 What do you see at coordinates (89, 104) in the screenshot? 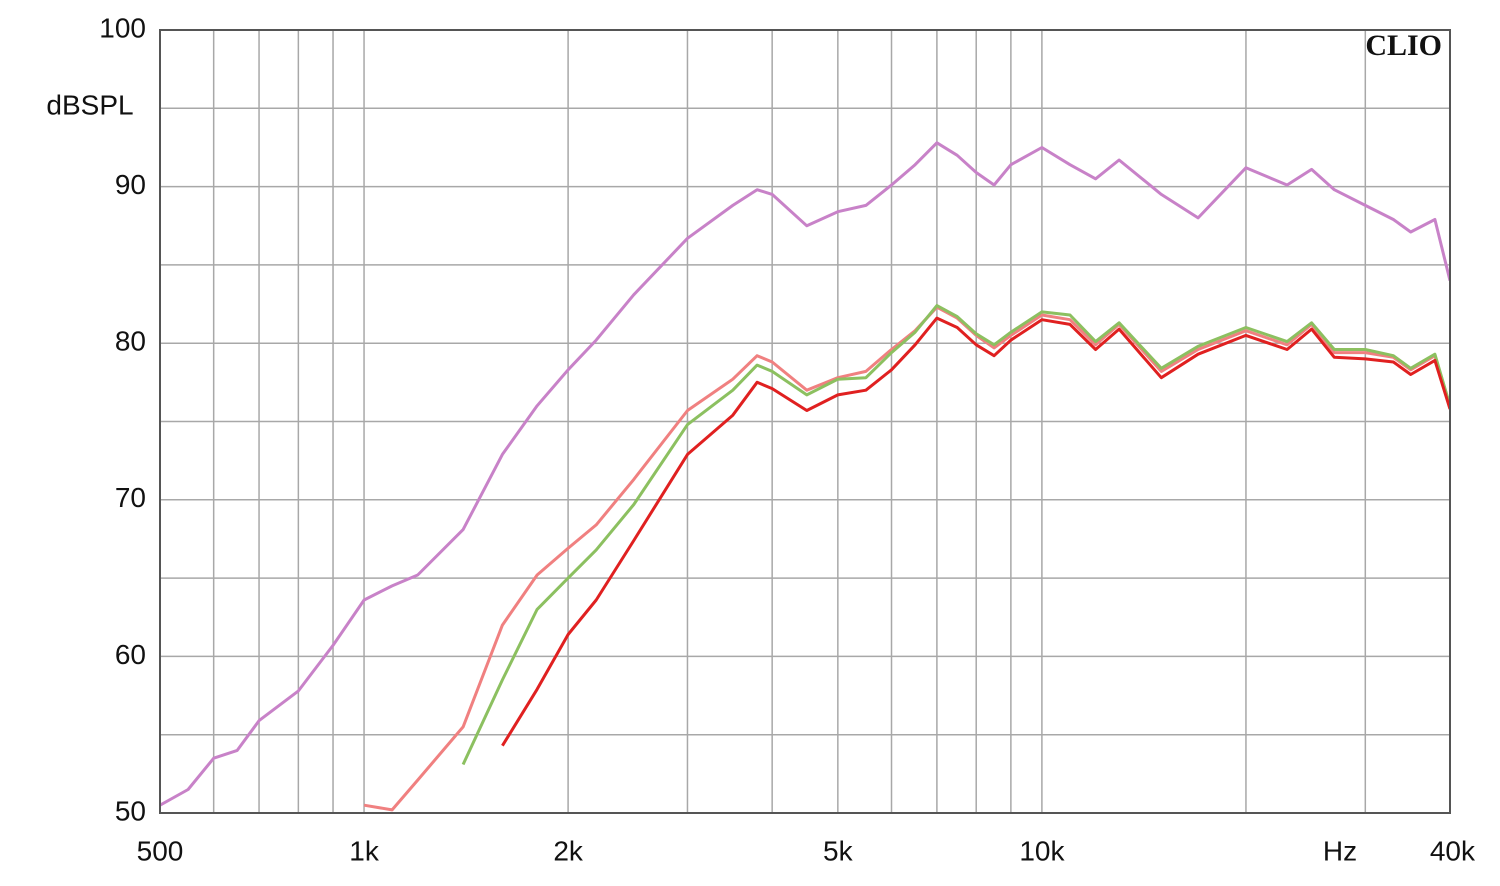
I see `y-axis-label: dBSPL` at bounding box center [89, 104].